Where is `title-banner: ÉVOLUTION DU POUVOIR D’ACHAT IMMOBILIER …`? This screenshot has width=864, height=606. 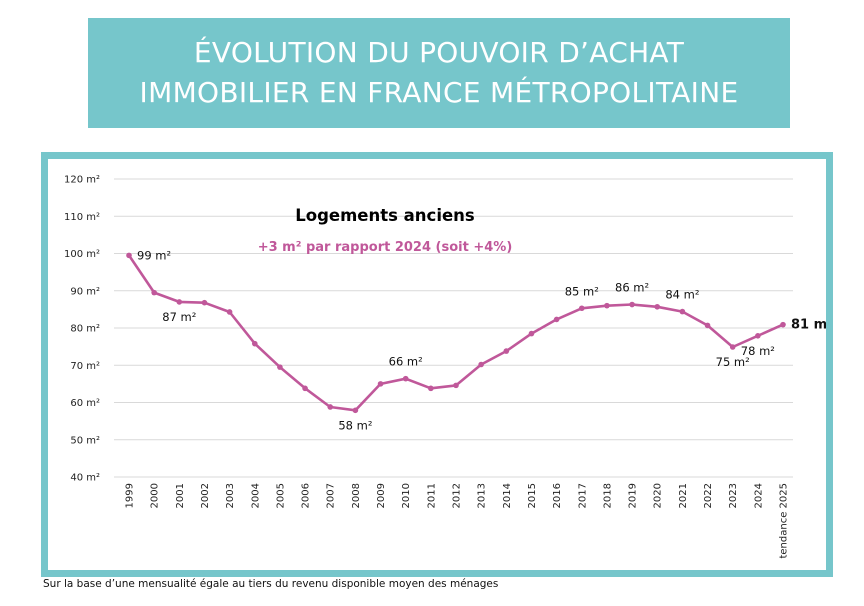
title-banner: ÉVOLUTION DU POUVOIR D’ACHAT IMMOBILIER … is located at coordinates (439, 73).